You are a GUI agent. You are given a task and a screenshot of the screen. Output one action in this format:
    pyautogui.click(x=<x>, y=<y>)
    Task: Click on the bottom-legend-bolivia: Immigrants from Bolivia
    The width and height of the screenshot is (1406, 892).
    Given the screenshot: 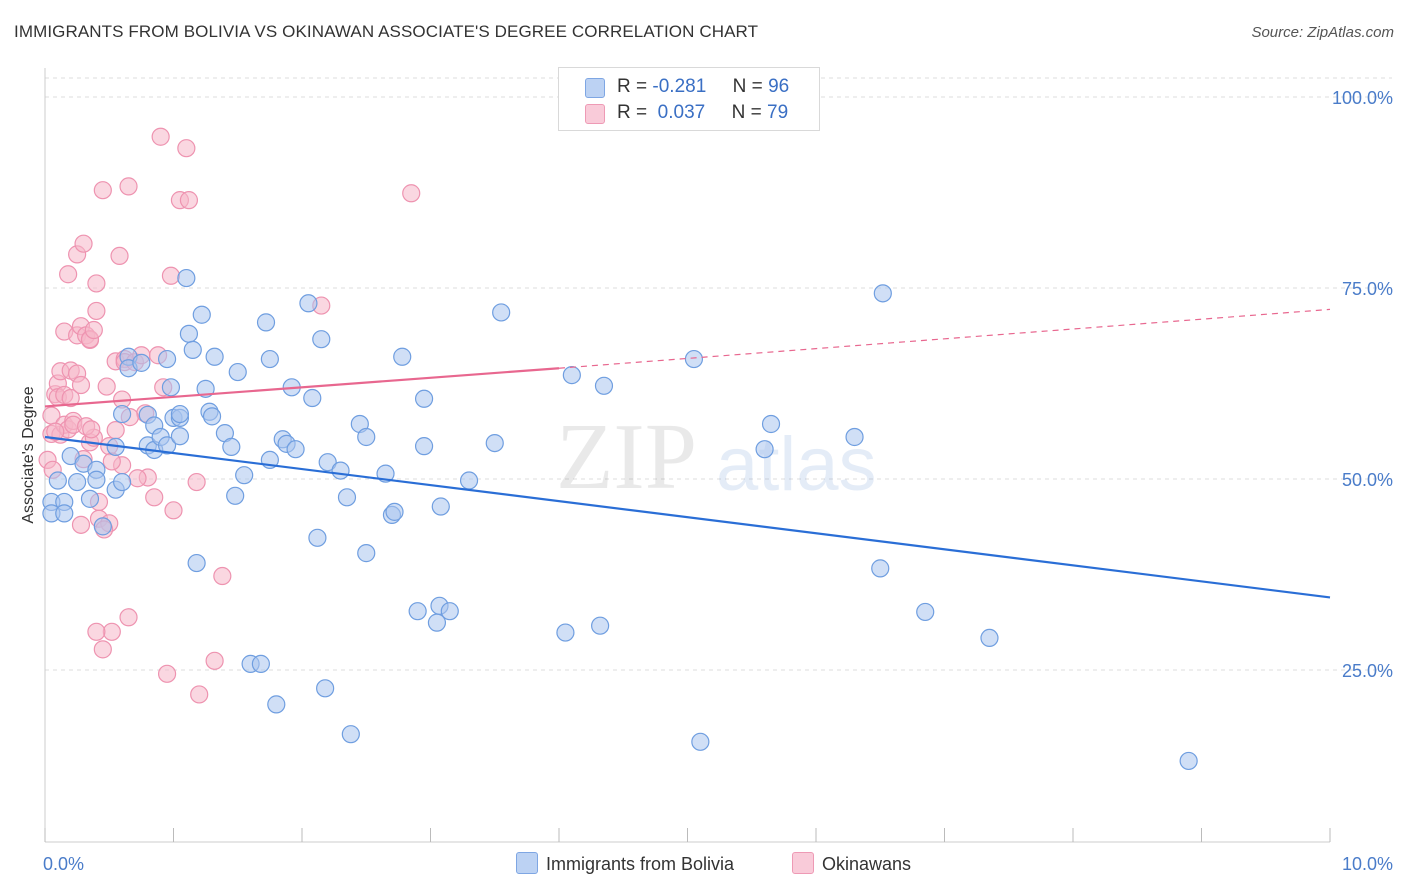 What is the action you would take?
    pyautogui.click(x=625, y=863)
    